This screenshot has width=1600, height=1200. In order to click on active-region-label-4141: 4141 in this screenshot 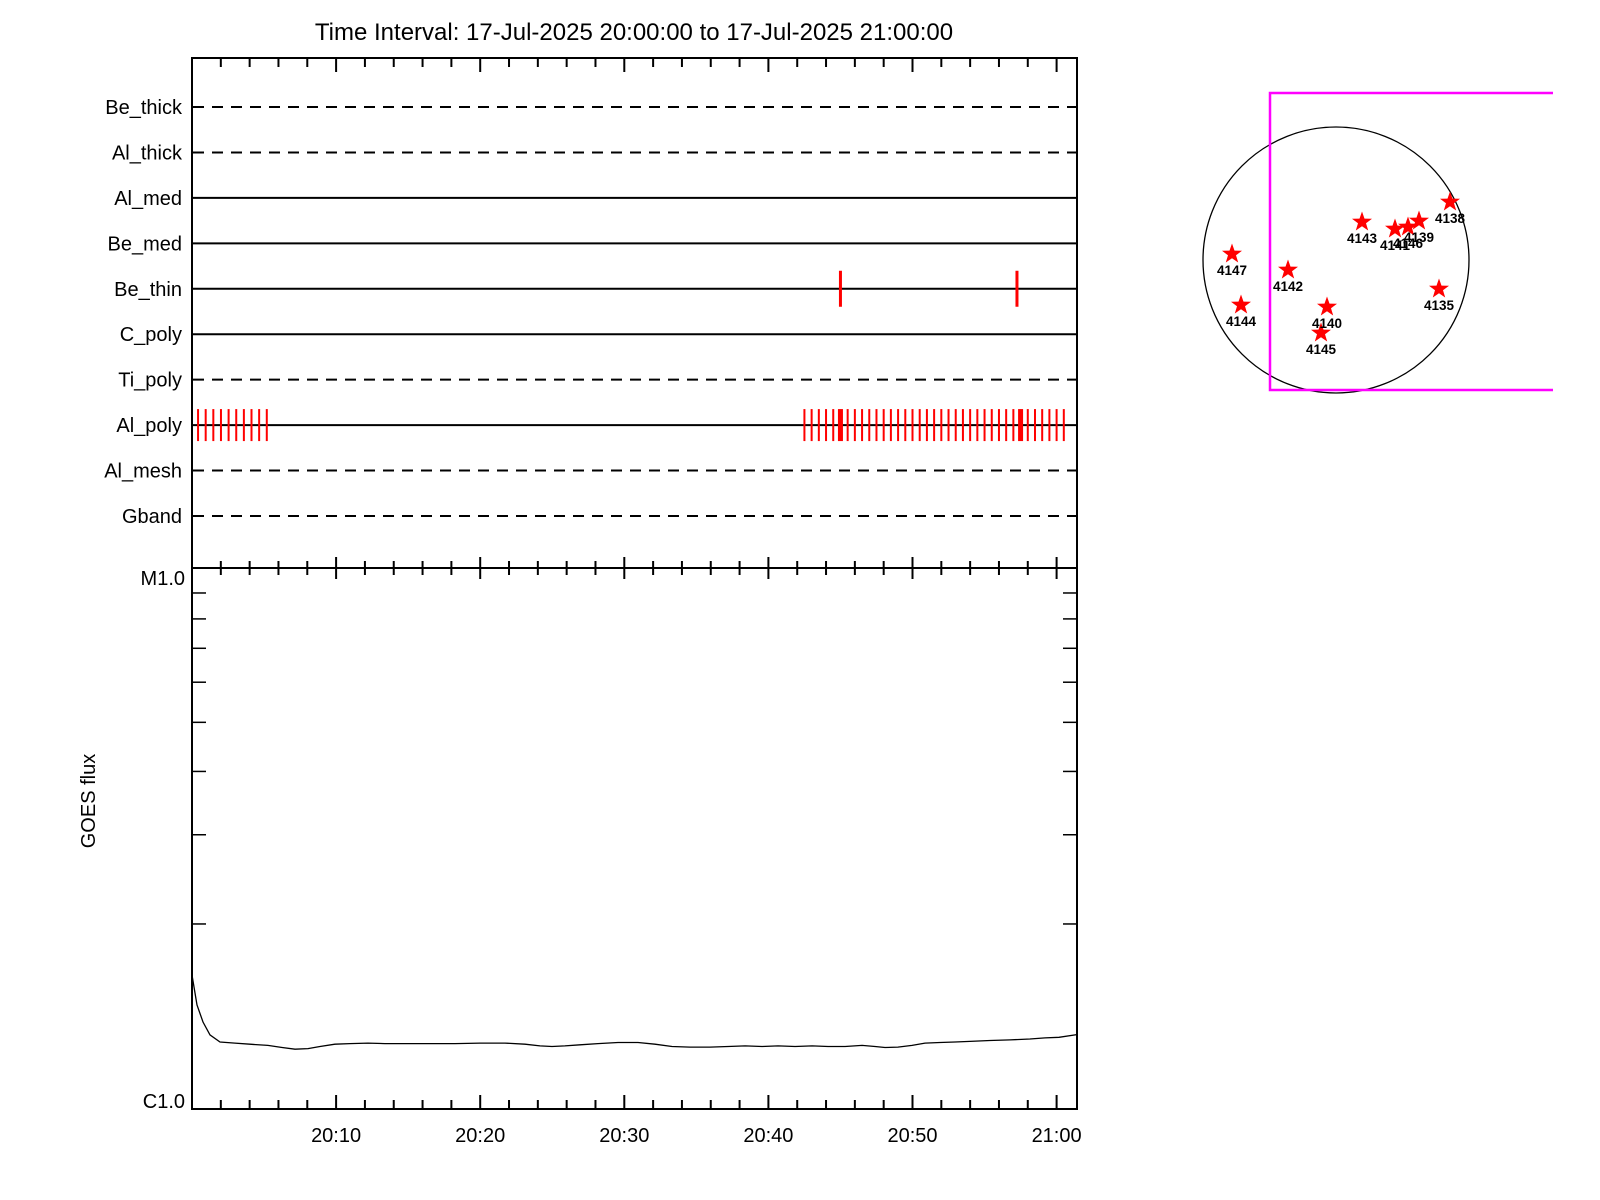, I will do `click(1395, 245)`.